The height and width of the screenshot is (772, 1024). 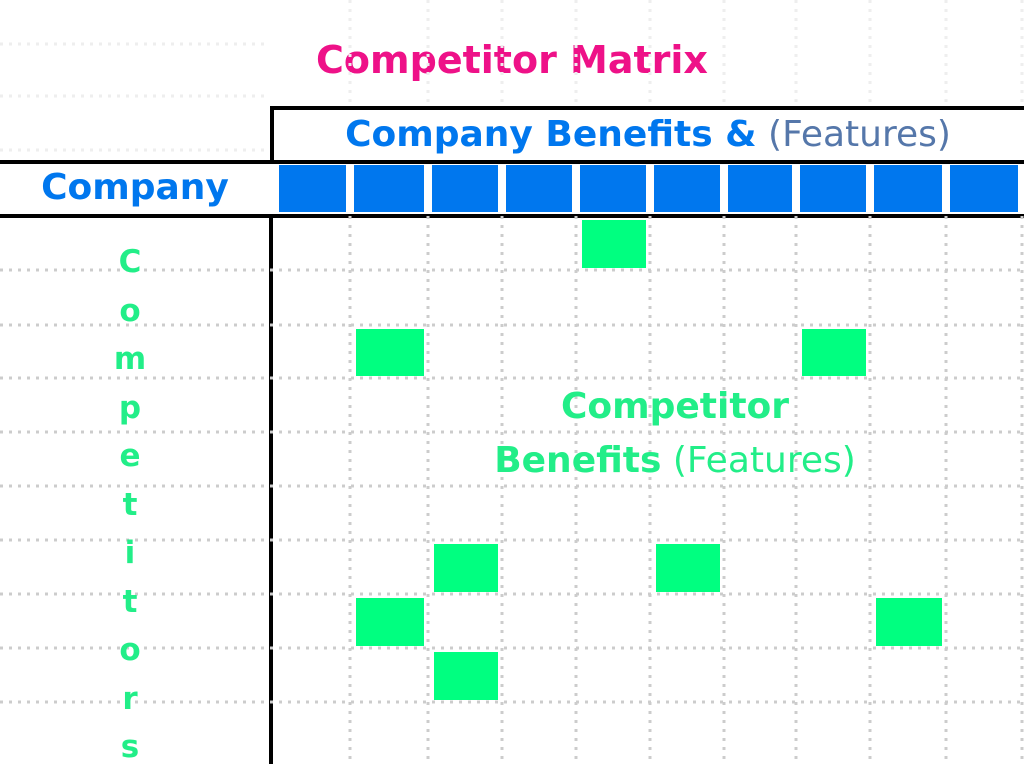 I want to click on matrix-left-border, so click(x=271, y=489).